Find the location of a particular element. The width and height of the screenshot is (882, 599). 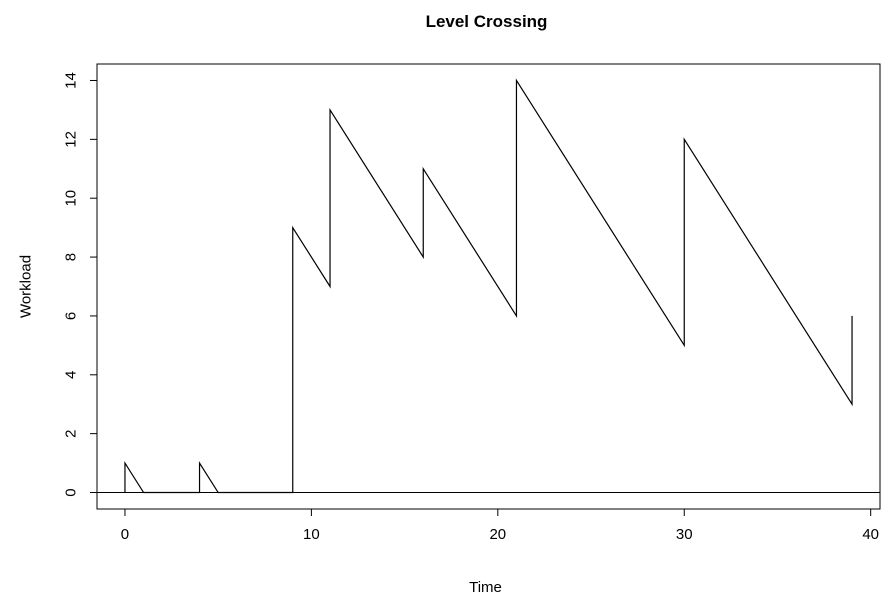

y-axis-label: Workload is located at coordinates (26, 286).